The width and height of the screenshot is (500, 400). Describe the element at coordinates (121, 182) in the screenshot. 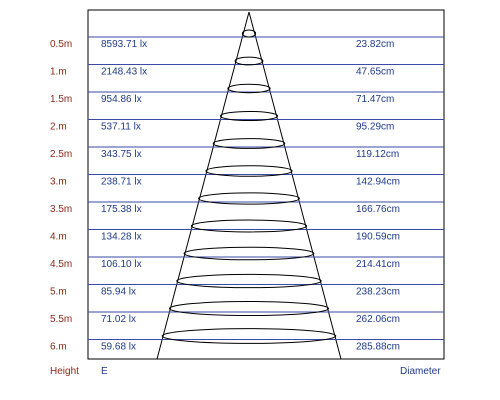

I see `row-illuminance-label: 238.71 lx` at that location.